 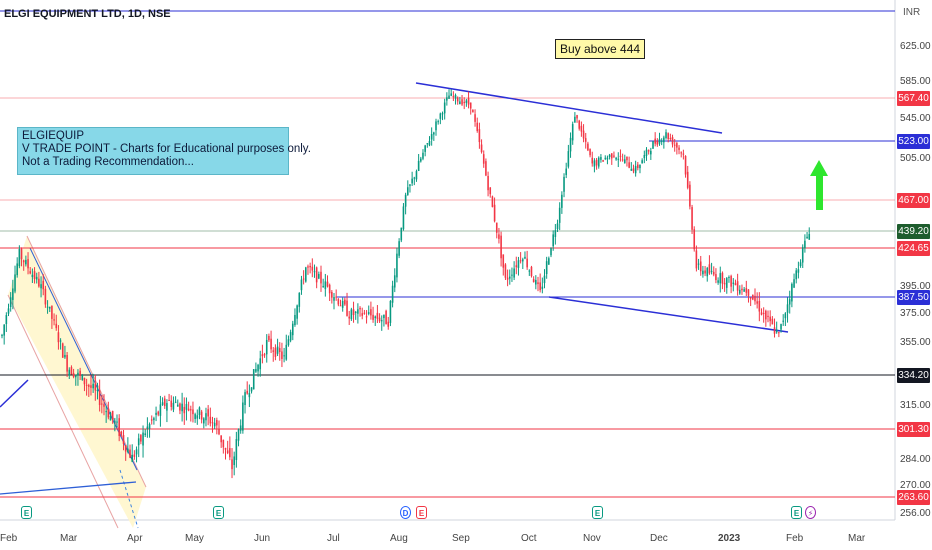 What do you see at coordinates (399, 538) in the screenshot?
I see `x-tick-label: Aug` at bounding box center [399, 538].